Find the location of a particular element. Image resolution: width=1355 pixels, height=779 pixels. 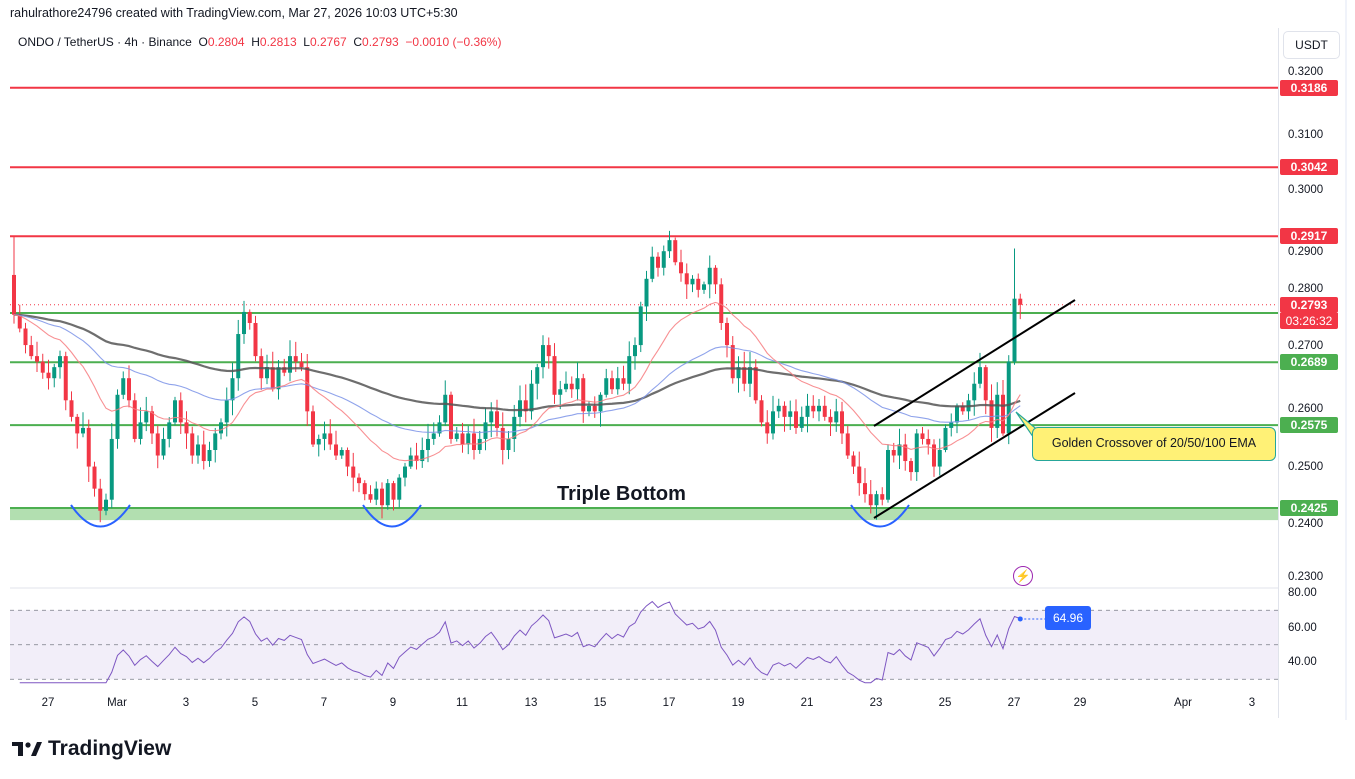

logo-text: TradingView is located at coordinates (110, 748).